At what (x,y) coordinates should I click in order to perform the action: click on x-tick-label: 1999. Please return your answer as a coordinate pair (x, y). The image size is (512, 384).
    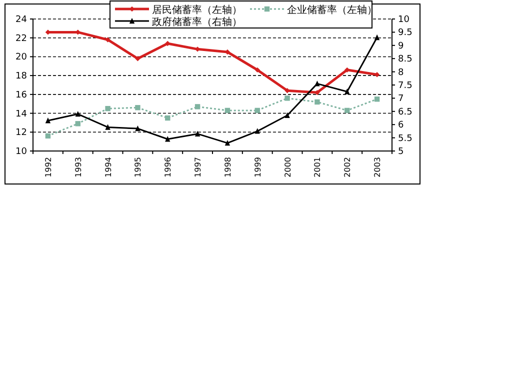
    Looking at the image, I should click on (257, 167).